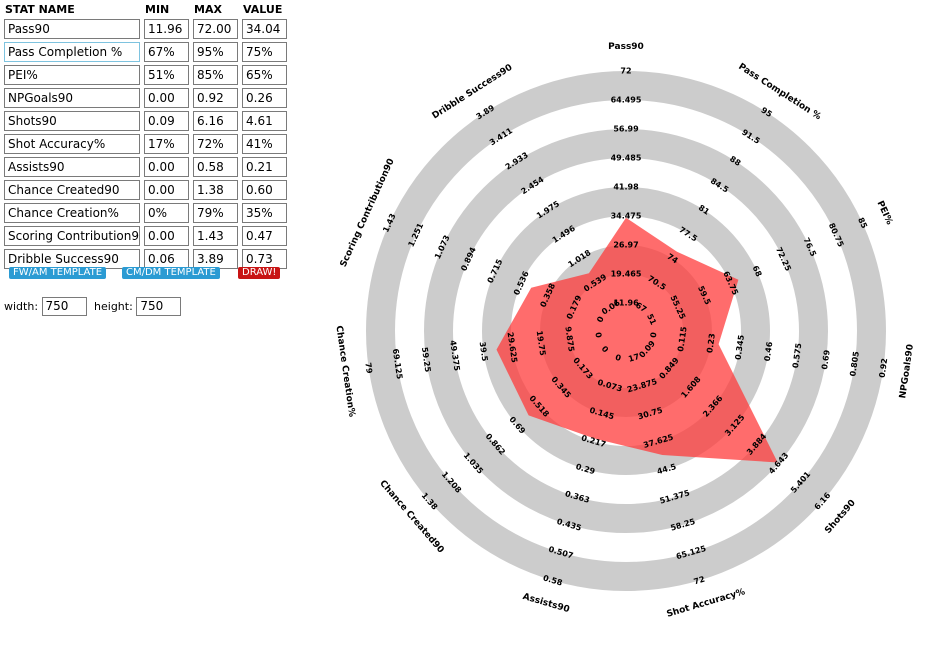  I want to click on radar-tick-label: 68, so click(757, 271).